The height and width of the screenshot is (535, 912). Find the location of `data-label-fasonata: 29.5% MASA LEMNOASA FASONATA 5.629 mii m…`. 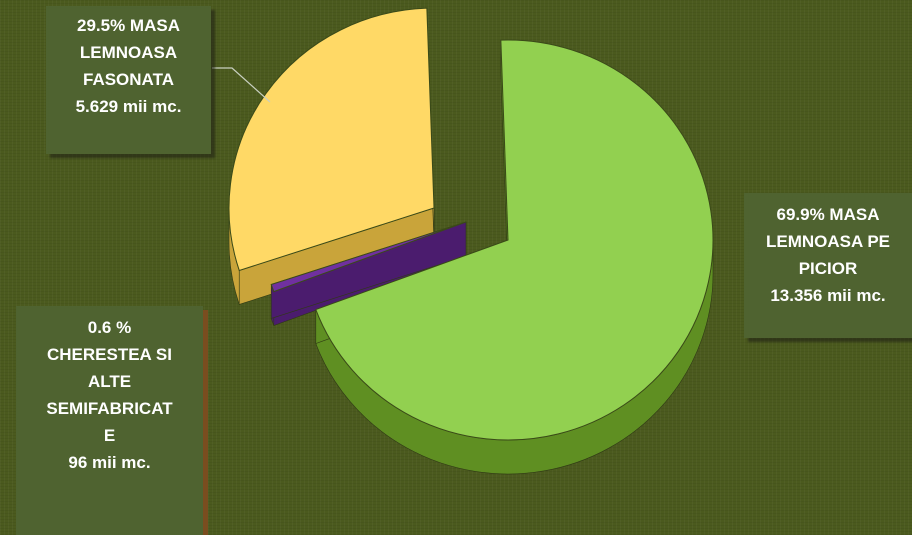

data-label-fasonata: 29.5% MASA LEMNOASA FASONATA 5.629 mii m… is located at coordinates (128, 80).